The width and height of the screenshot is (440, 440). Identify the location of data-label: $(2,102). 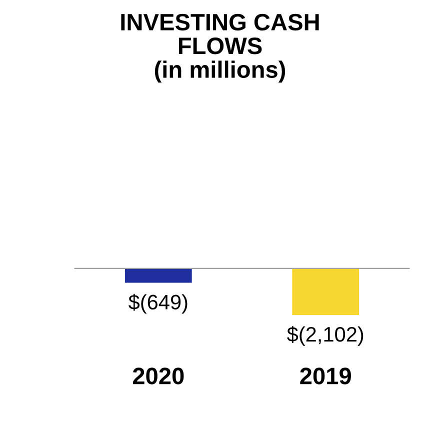
(325, 336).